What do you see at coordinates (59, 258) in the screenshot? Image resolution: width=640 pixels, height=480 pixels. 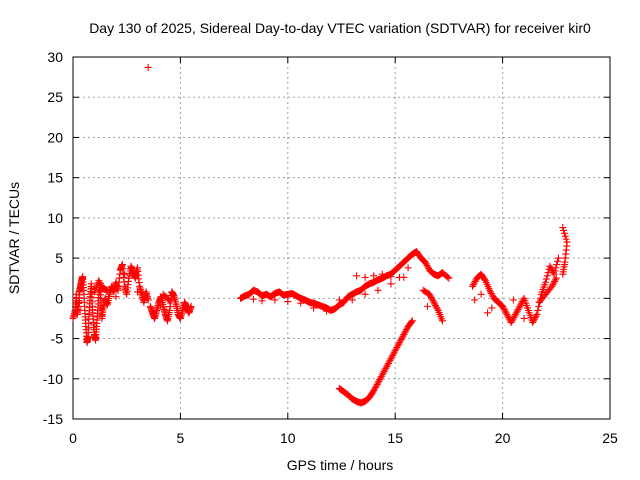 I see `y-tick-label: 5` at bounding box center [59, 258].